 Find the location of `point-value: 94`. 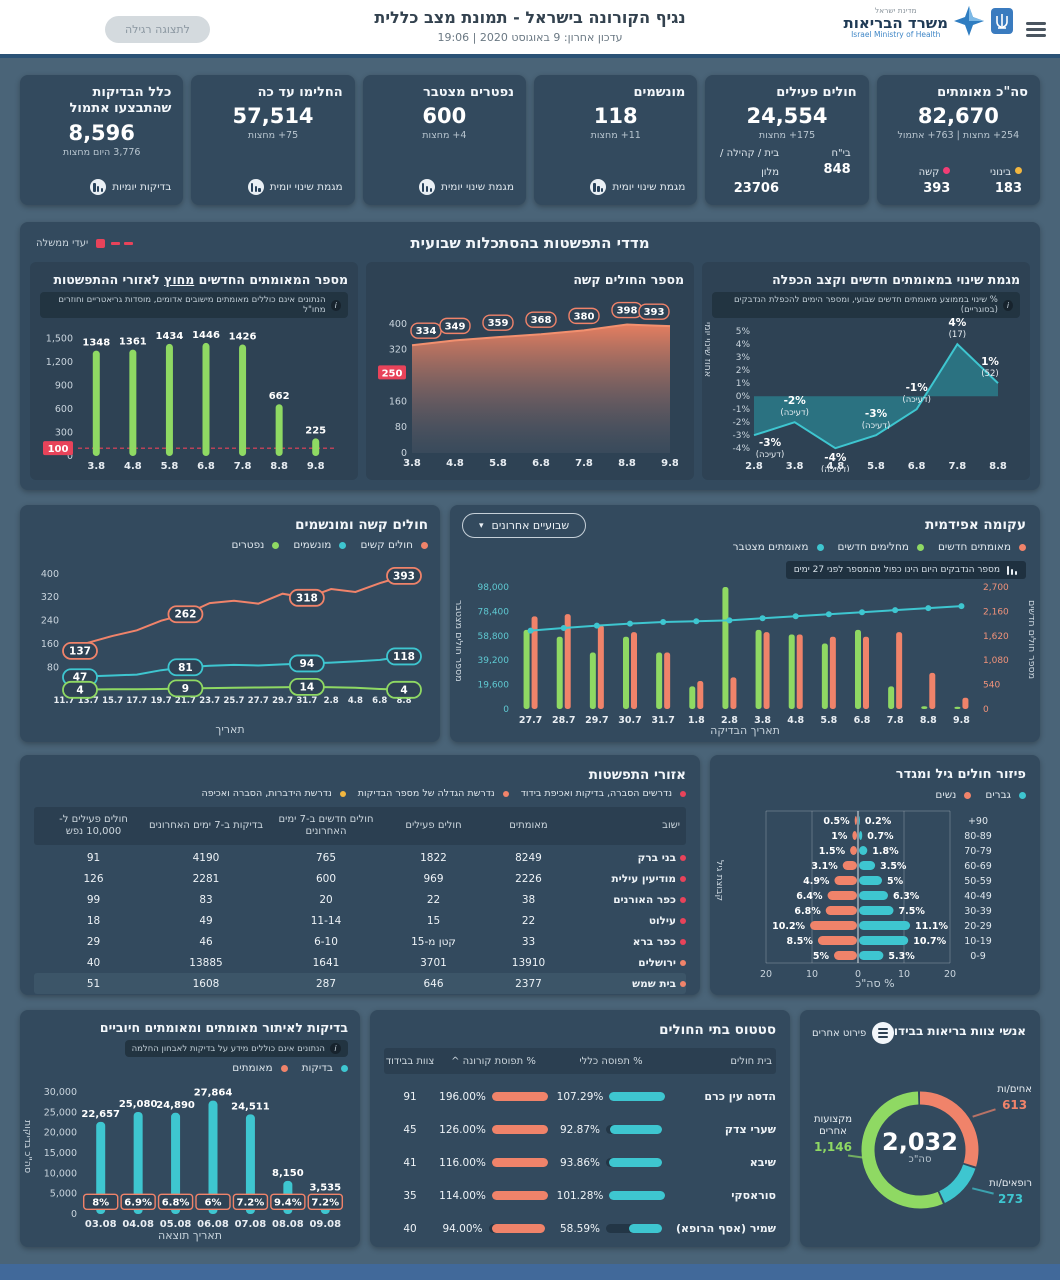

point-value: 94 is located at coordinates (307, 664).